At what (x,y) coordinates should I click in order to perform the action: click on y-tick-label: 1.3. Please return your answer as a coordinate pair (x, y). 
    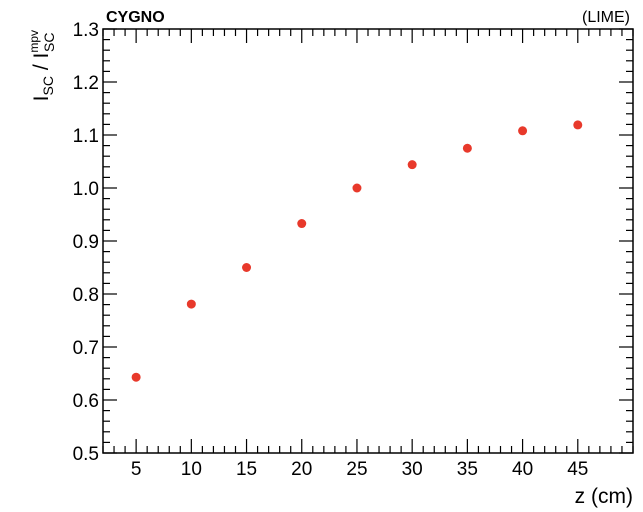
    Looking at the image, I should click on (86, 30).